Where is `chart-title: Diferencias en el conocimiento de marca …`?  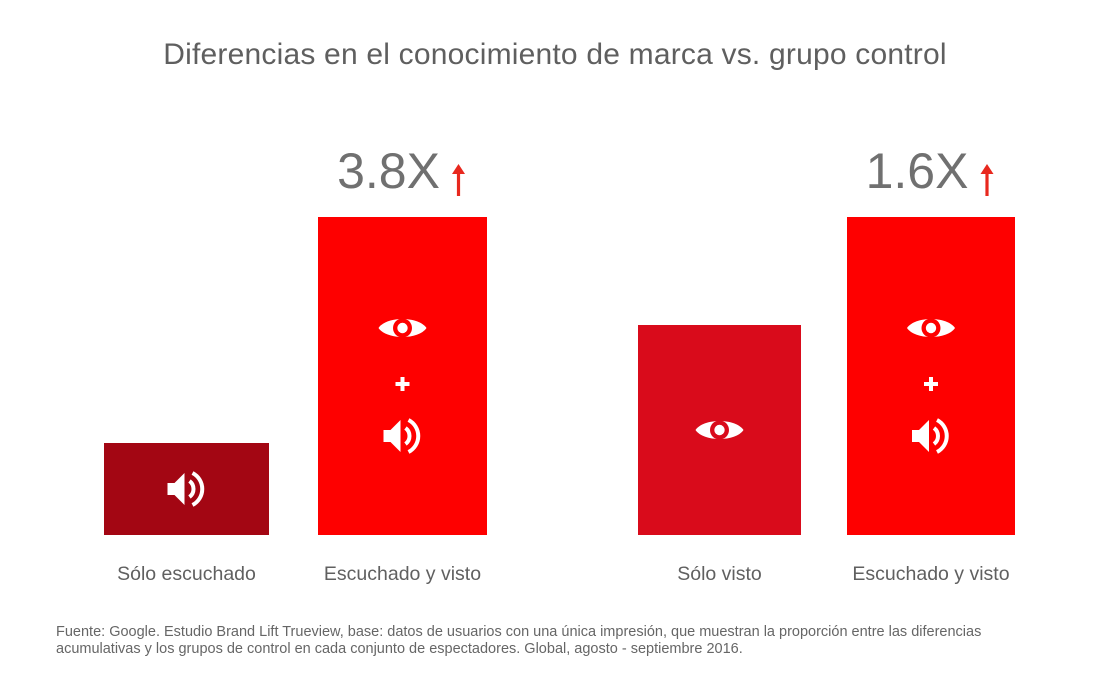
chart-title: Diferencias en el conocimiento de marca … is located at coordinates (555, 54).